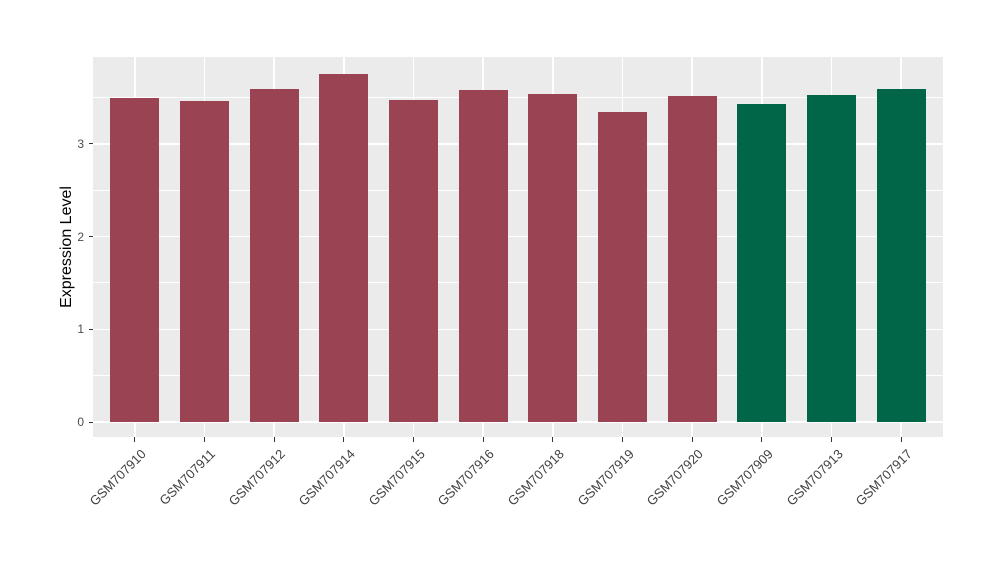 This screenshot has width=1000, height=580. Describe the element at coordinates (744, 477) in the screenshot. I see `x-tick-label: GSM707909` at that location.